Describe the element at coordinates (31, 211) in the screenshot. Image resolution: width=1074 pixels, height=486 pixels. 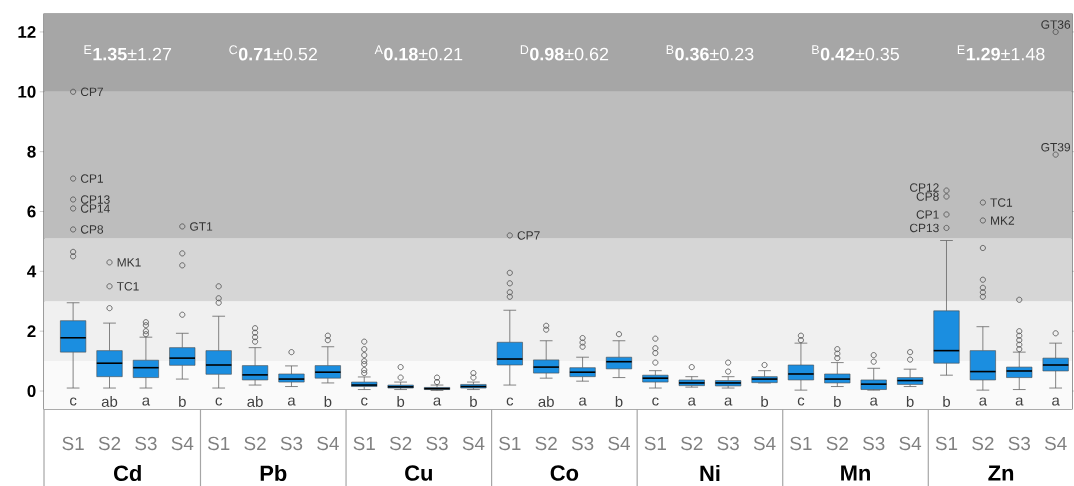
I see `y-tick-label: 6` at that location.